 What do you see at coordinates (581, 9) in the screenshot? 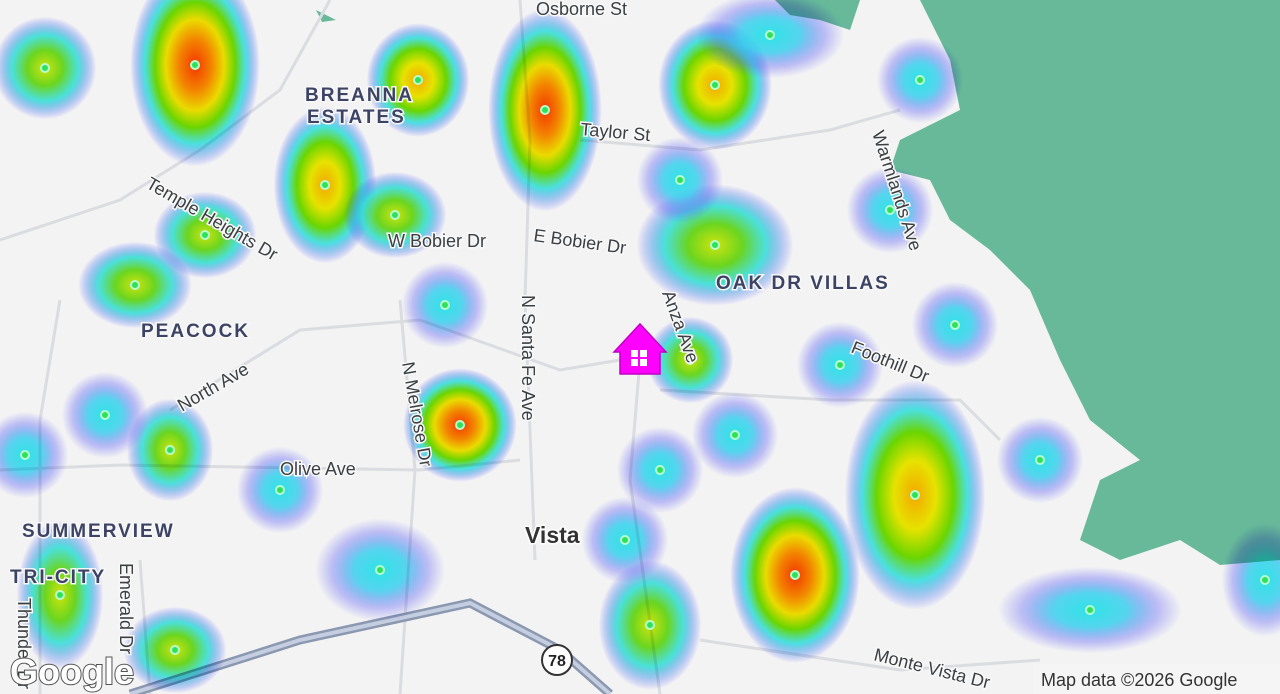
I see `street-label: Osborne St` at bounding box center [581, 9].